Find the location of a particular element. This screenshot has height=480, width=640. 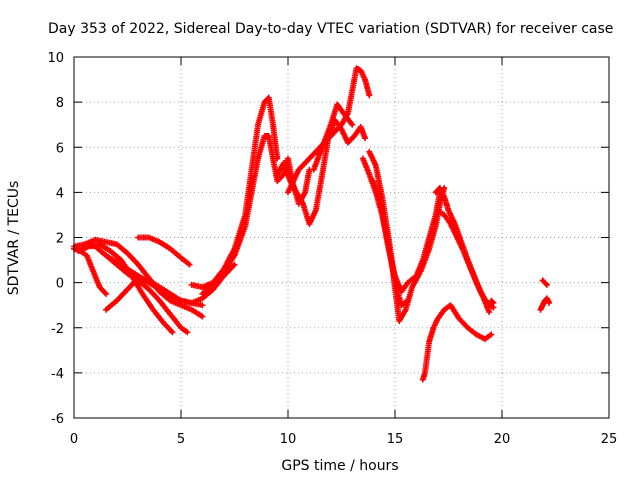

y-tick-label: -6 is located at coordinates (57, 419).